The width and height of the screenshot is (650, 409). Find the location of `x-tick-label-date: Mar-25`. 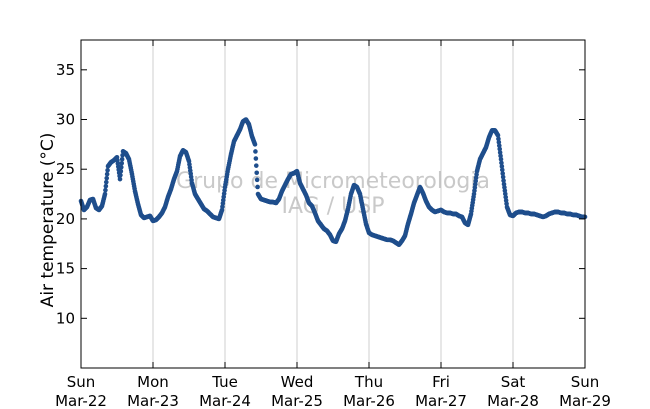

x-tick-label-date: Mar-25 is located at coordinates (297, 400).